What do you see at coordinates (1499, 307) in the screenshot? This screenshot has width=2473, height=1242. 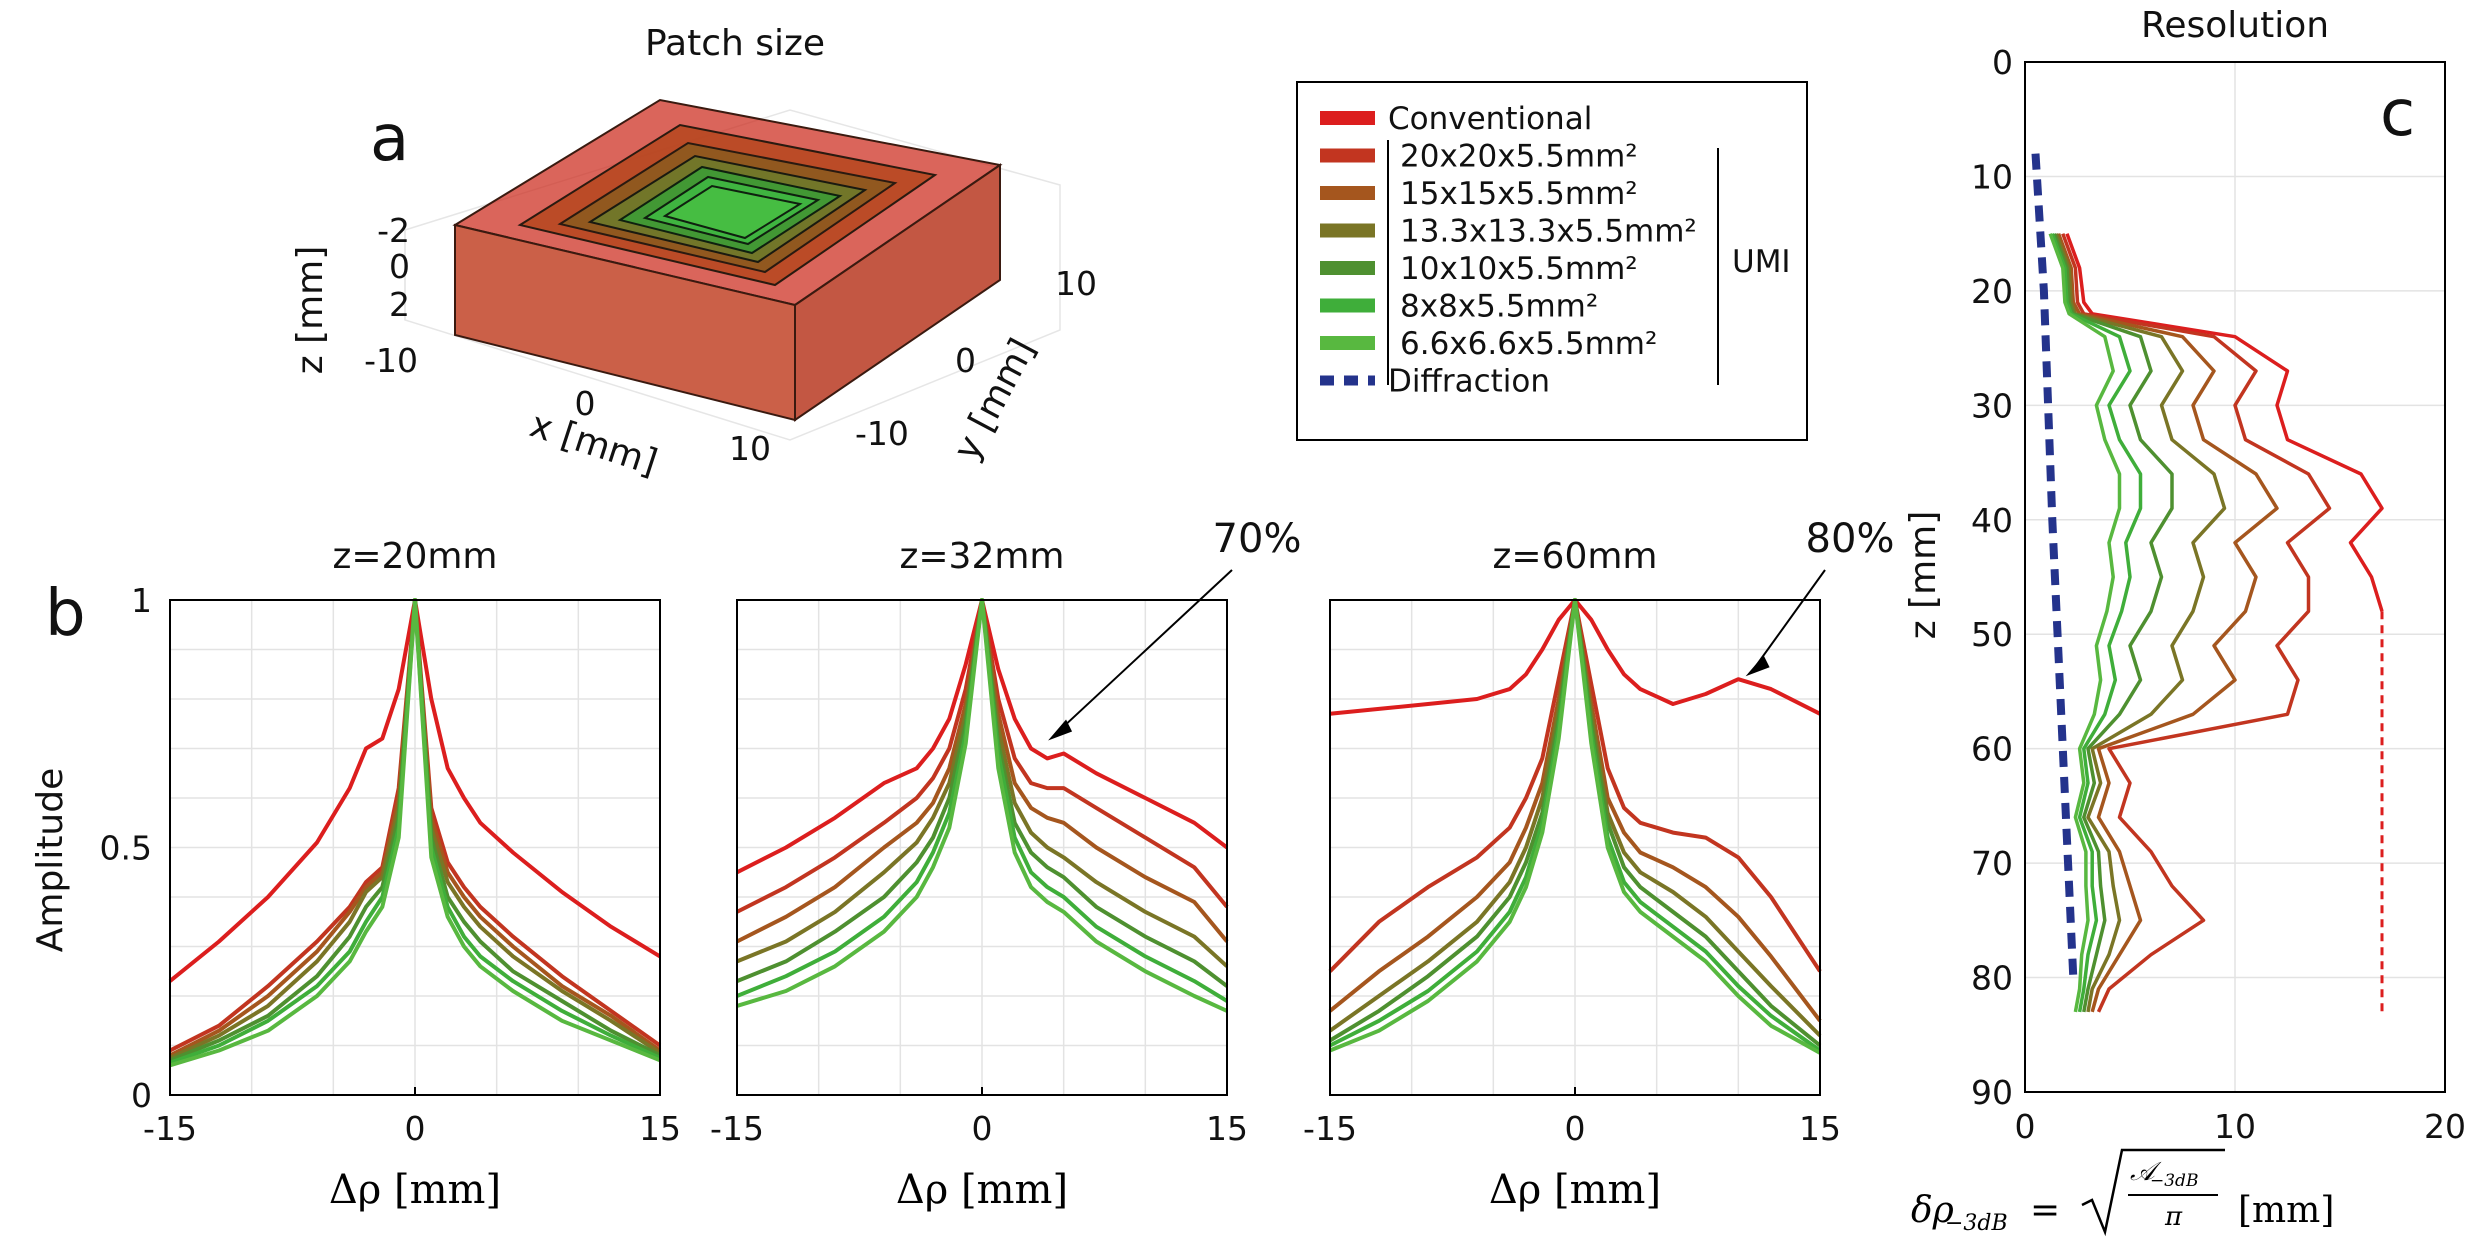 I see `legend-item-label: 8x8x5.5mm²` at bounding box center [1499, 307].